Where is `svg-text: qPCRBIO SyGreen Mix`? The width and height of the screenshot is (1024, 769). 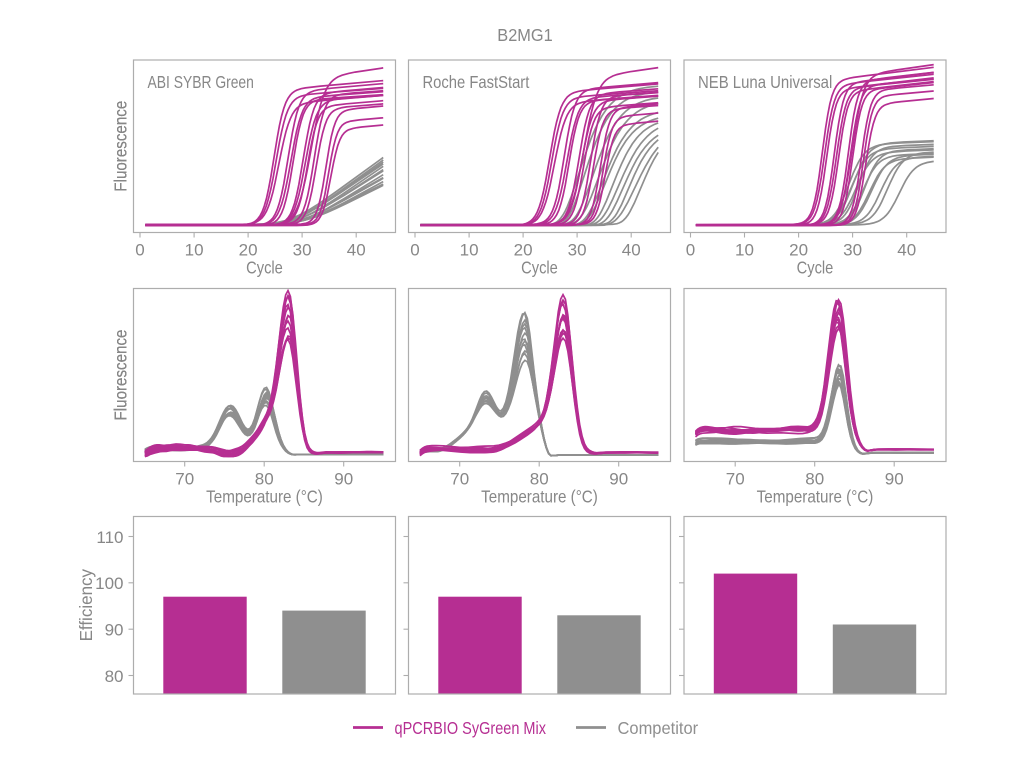 svg-text: qPCRBIO SyGreen Mix is located at coordinates (470, 729).